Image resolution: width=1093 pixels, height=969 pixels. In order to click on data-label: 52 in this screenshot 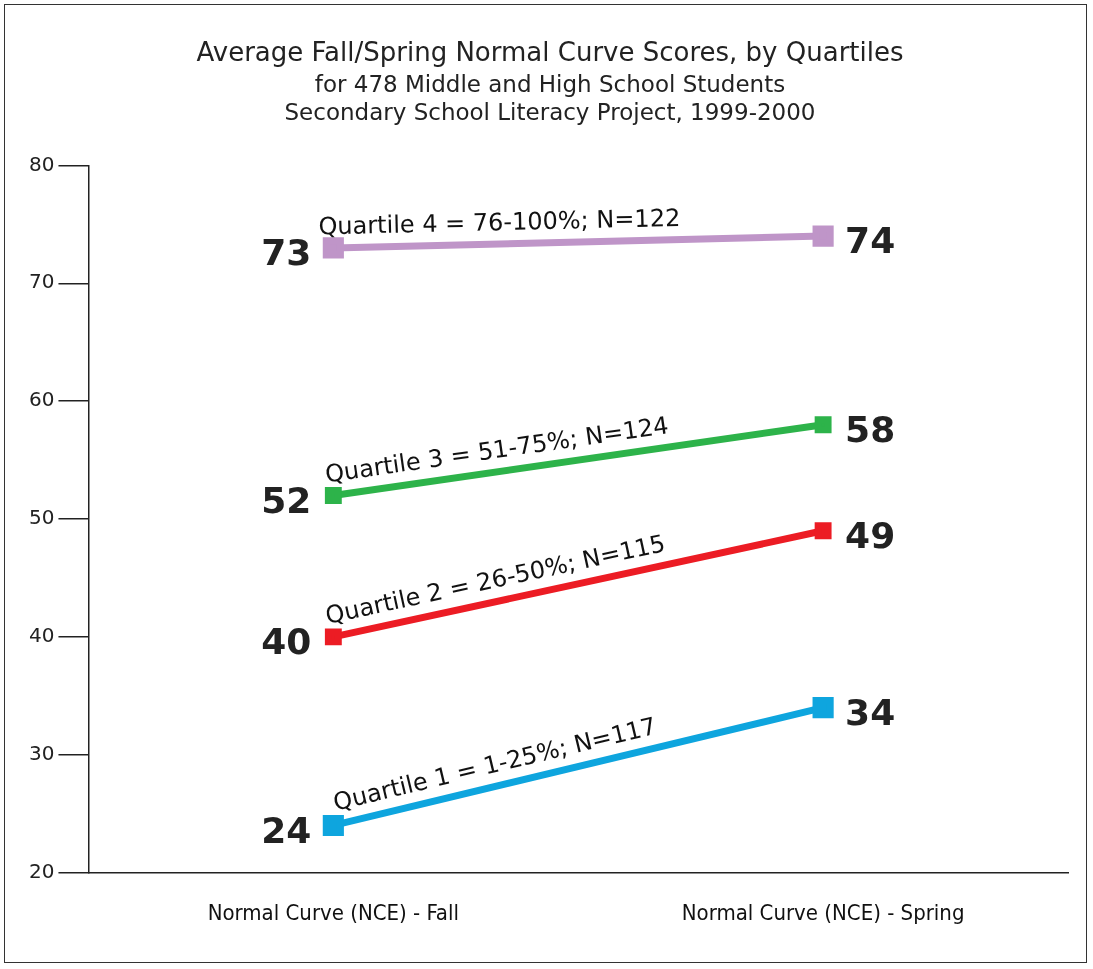, I will do `click(286, 500)`.